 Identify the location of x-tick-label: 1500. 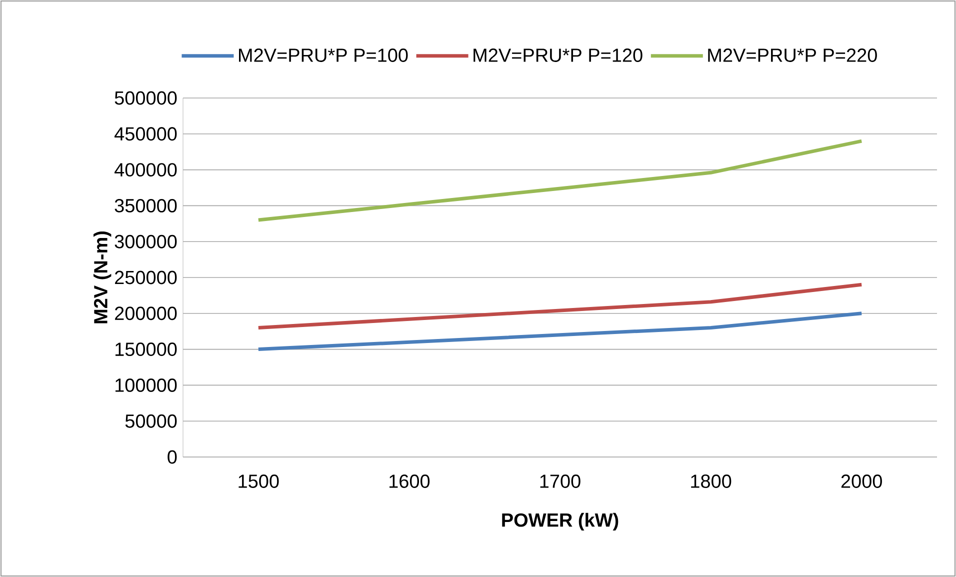
(258, 481).